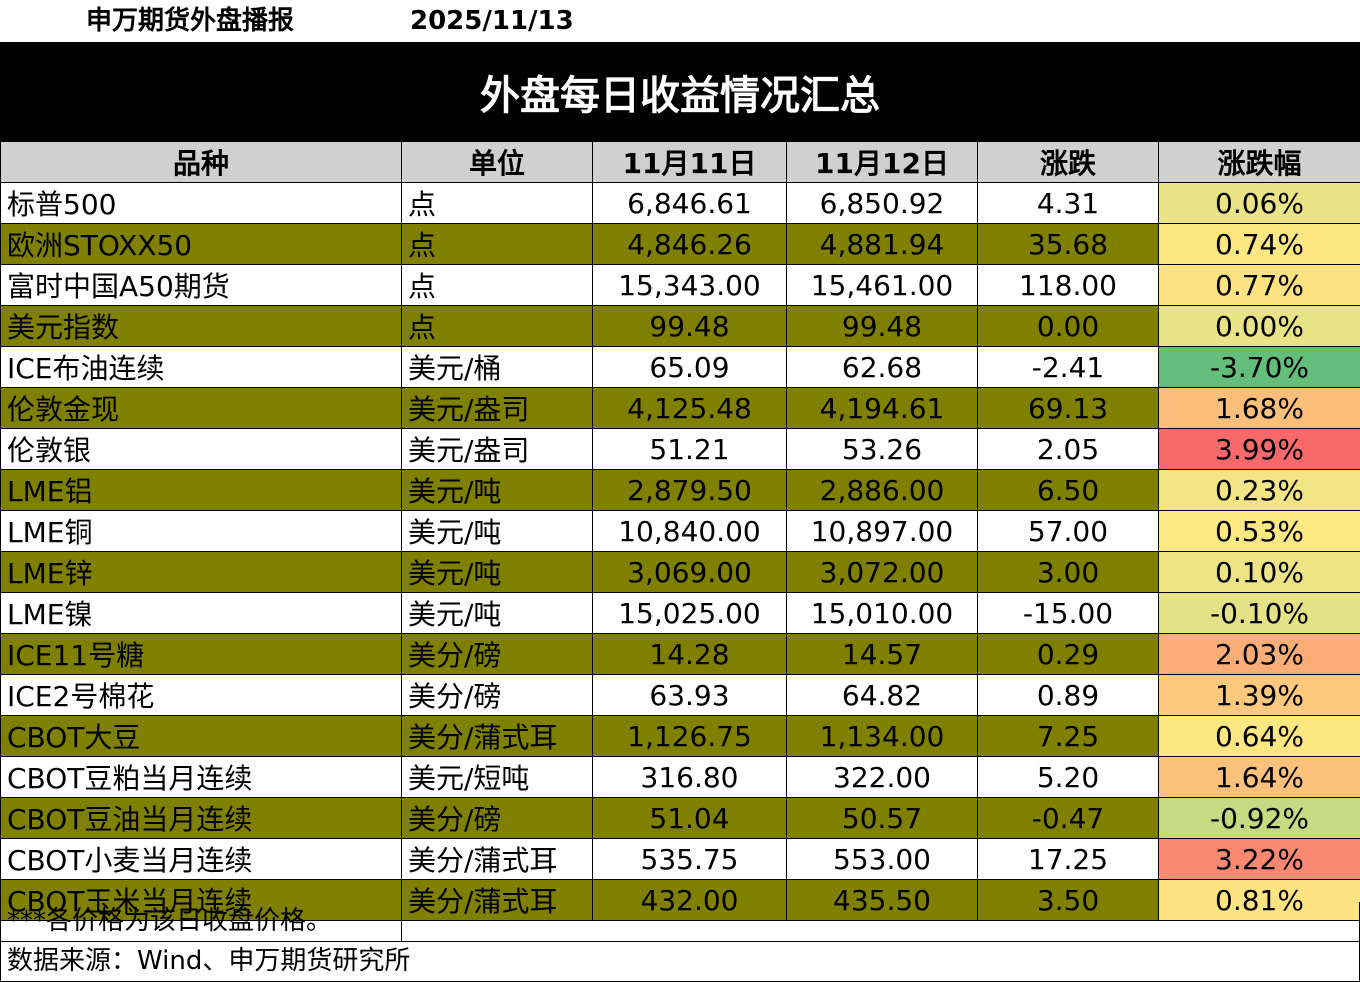 The width and height of the screenshot is (1360, 982). What do you see at coordinates (201, 531) in the screenshot?
I see `commodity-name: LME铜` at bounding box center [201, 531].